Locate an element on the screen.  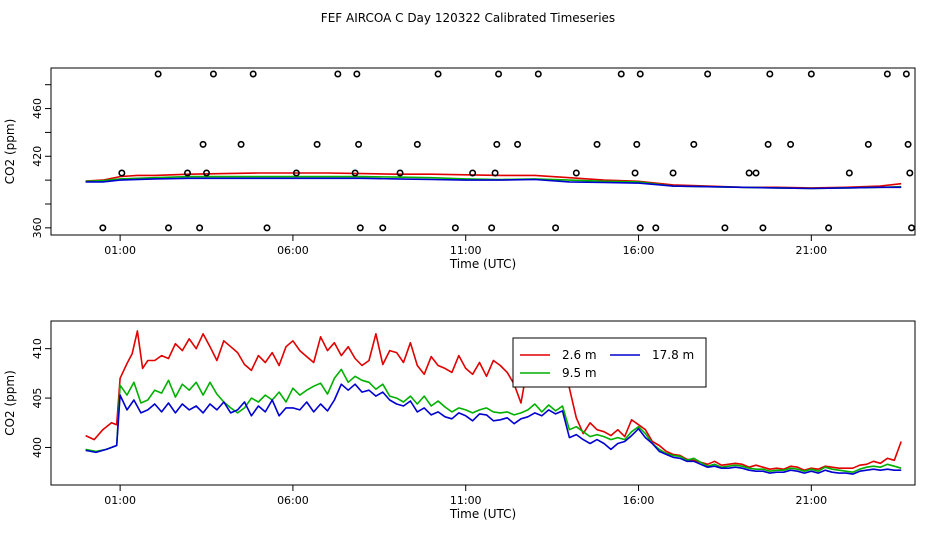
y-tick-label: 410 is located at coordinates (37, 348).